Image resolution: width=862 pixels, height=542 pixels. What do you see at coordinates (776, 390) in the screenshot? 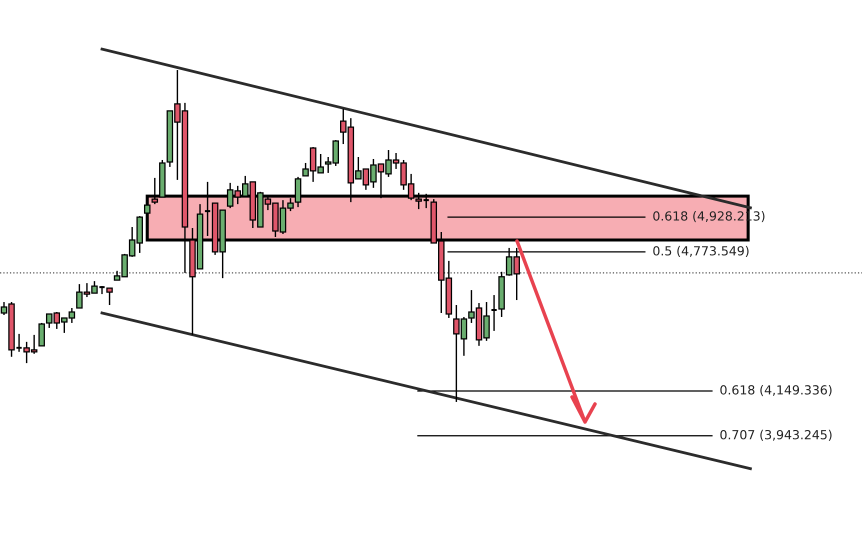
I see `annotation: 0.618 (4,149.336)` at bounding box center [776, 390].